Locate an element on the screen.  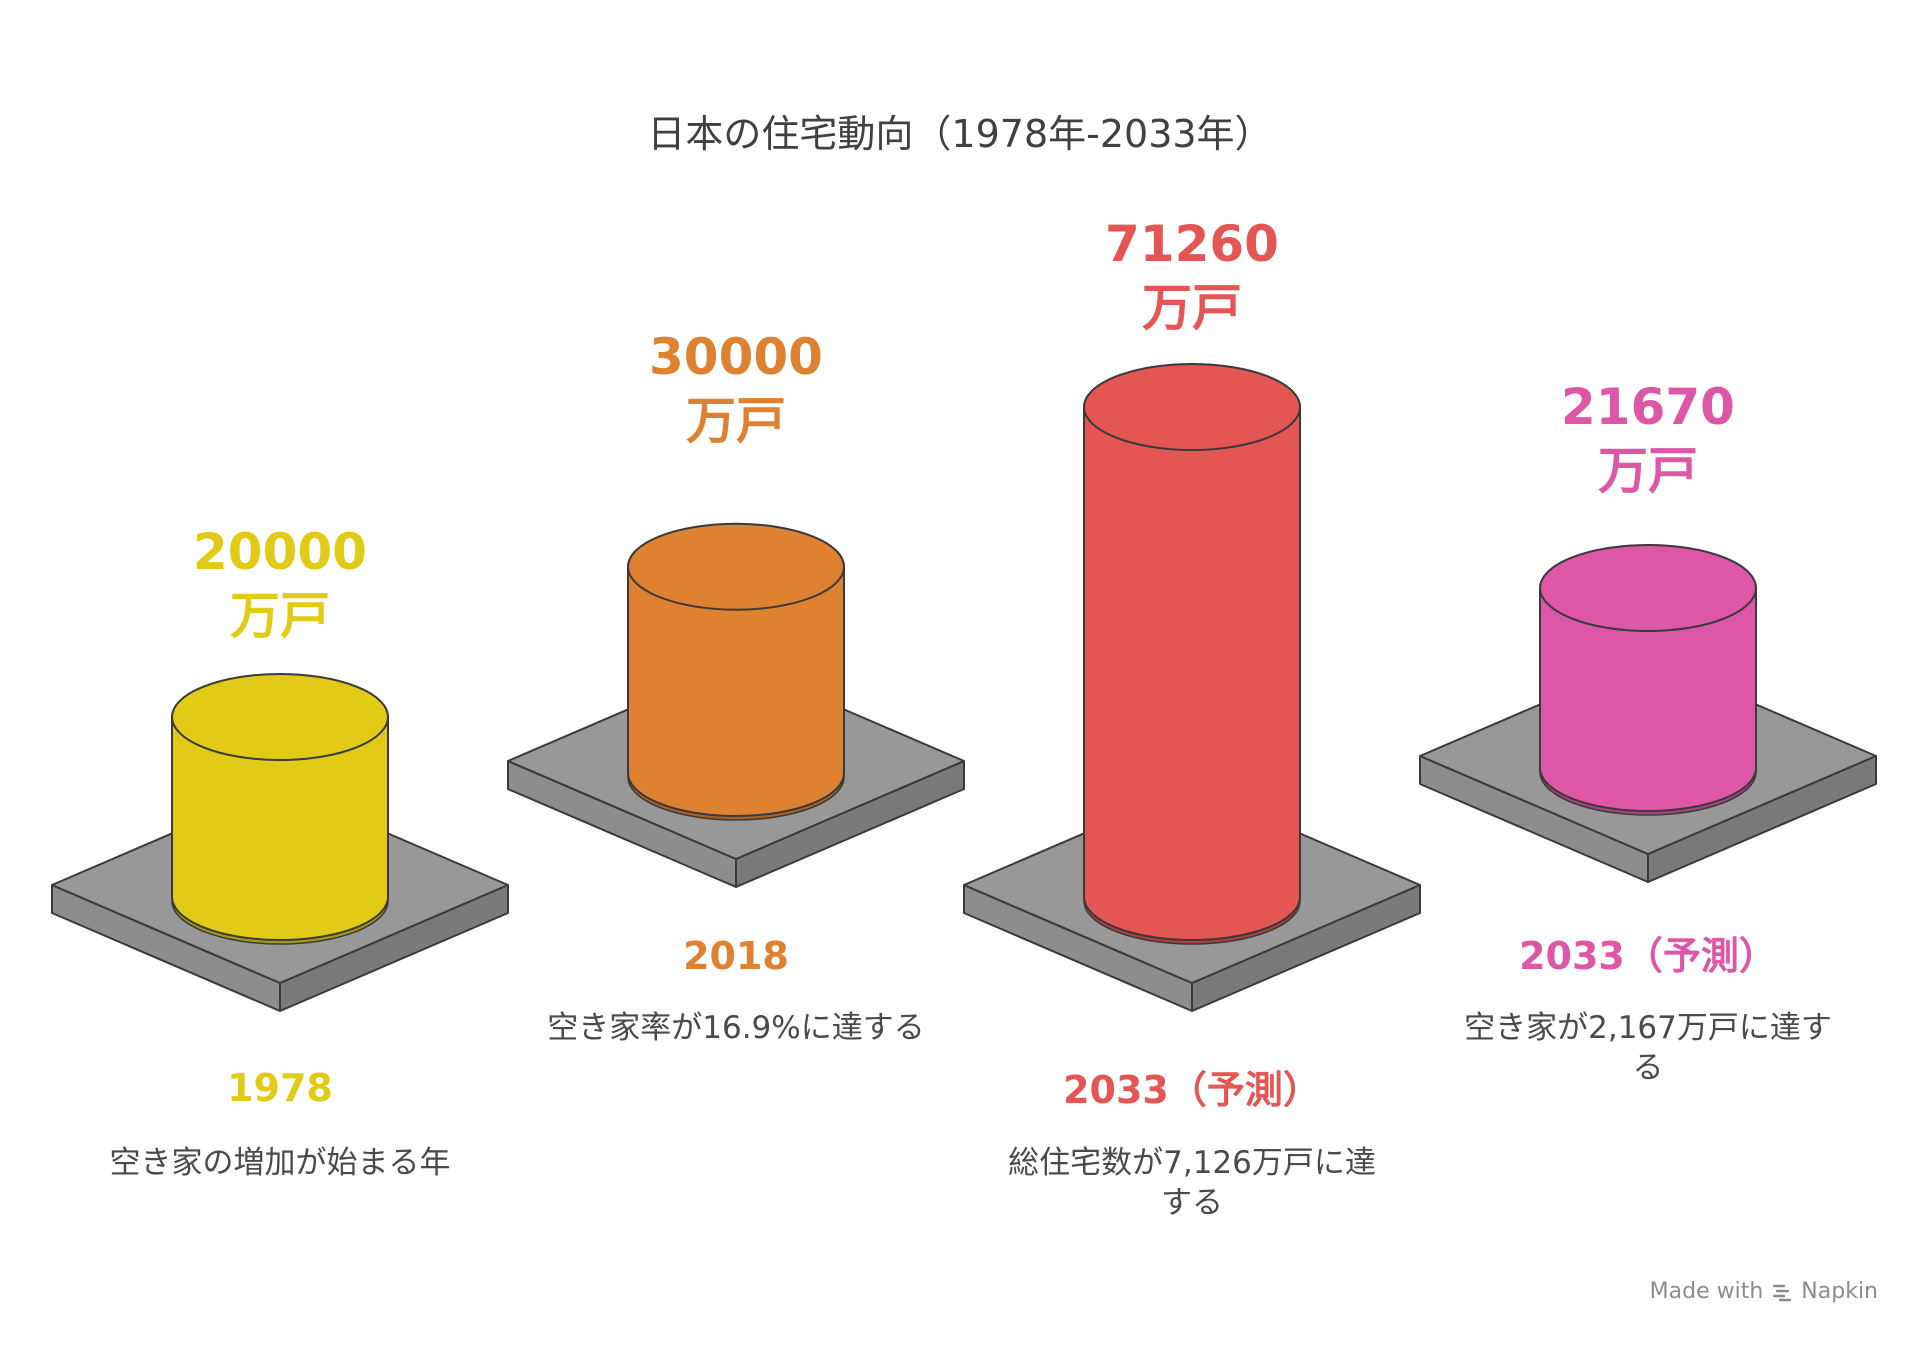
value-label: 21670 万戸 is located at coordinates (1648, 439).